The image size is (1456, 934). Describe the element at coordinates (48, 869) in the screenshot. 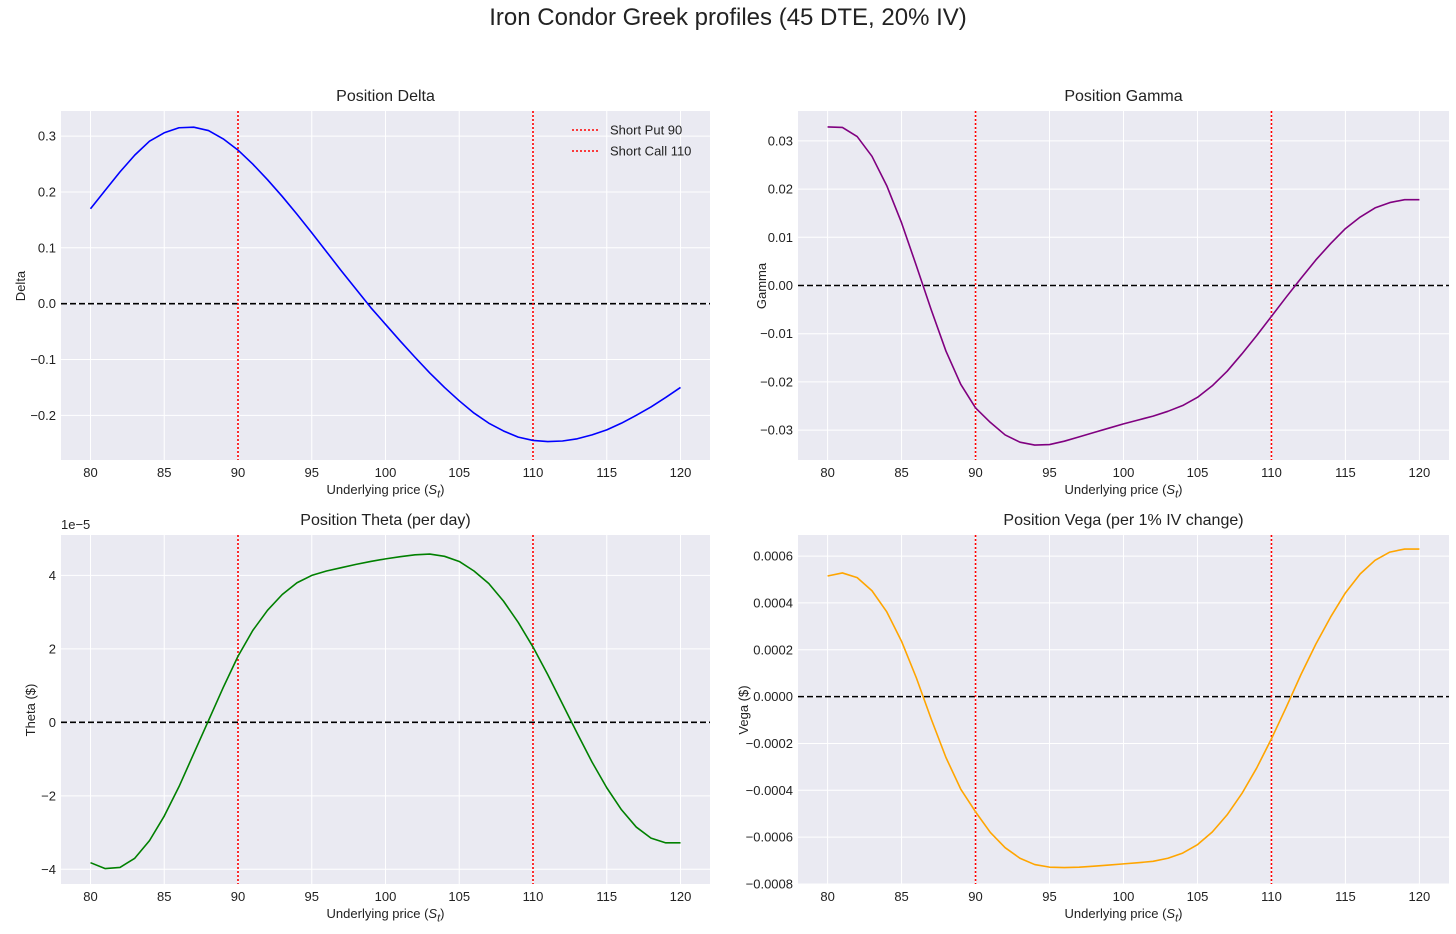

I see `theta-y-tick-label: −4` at that location.